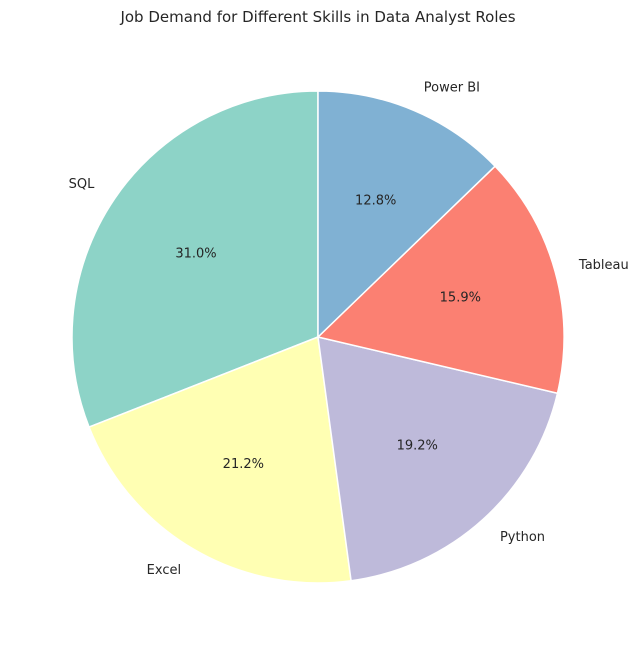  Describe the element at coordinates (452, 87) in the screenshot. I see `slice-label-power-bi: Power BI` at that location.